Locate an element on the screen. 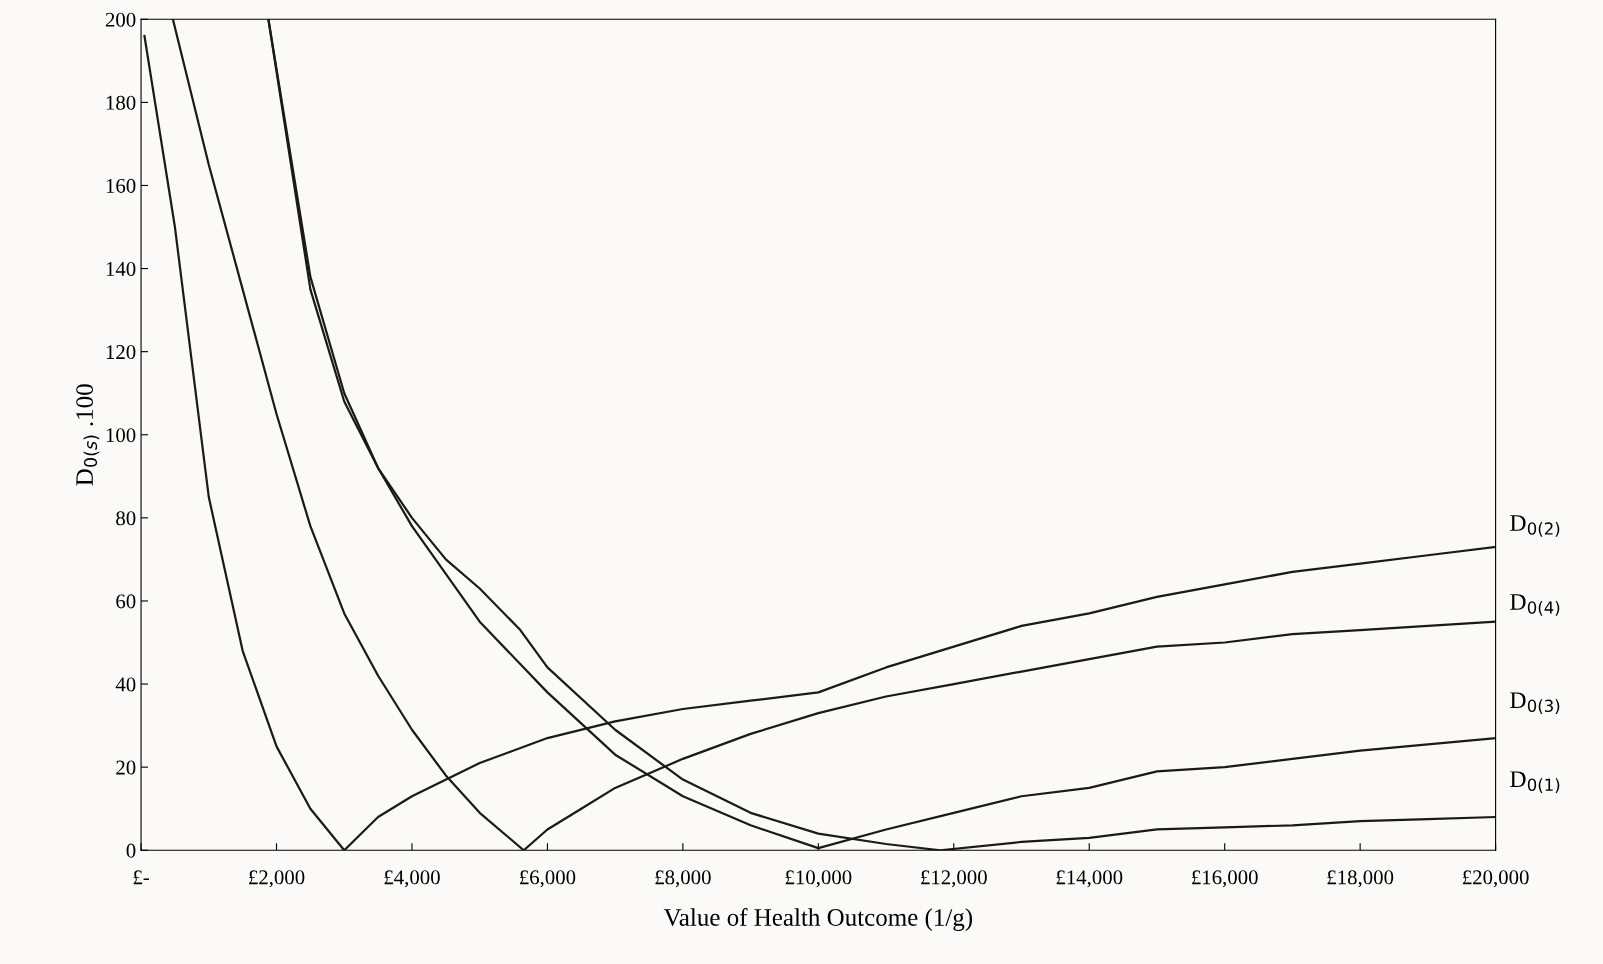 The height and width of the screenshot is (964, 1603). x-tick-label: £10,000 is located at coordinates (818, 879).